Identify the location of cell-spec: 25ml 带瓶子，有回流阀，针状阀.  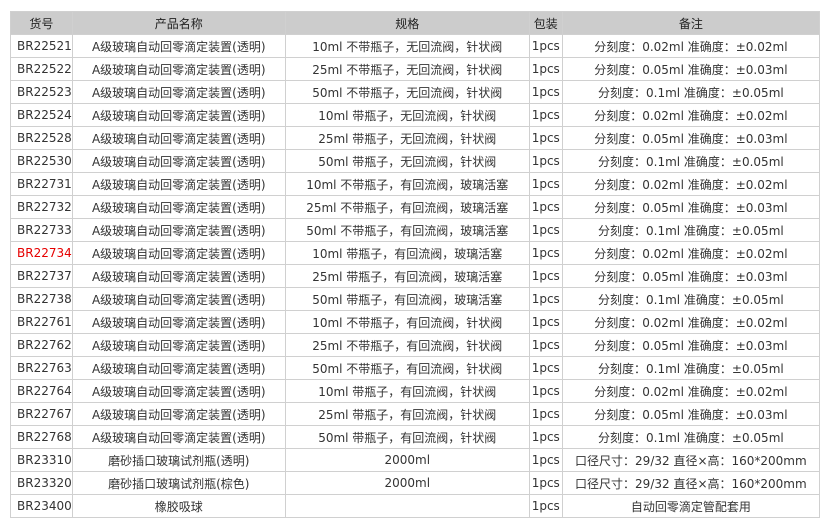
(407, 414).